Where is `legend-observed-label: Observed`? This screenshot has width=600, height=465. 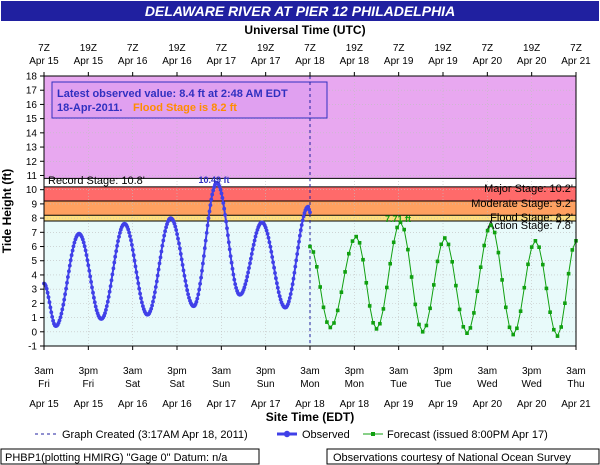
legend-observed-label: Observed is located at coordinates (326, 435).